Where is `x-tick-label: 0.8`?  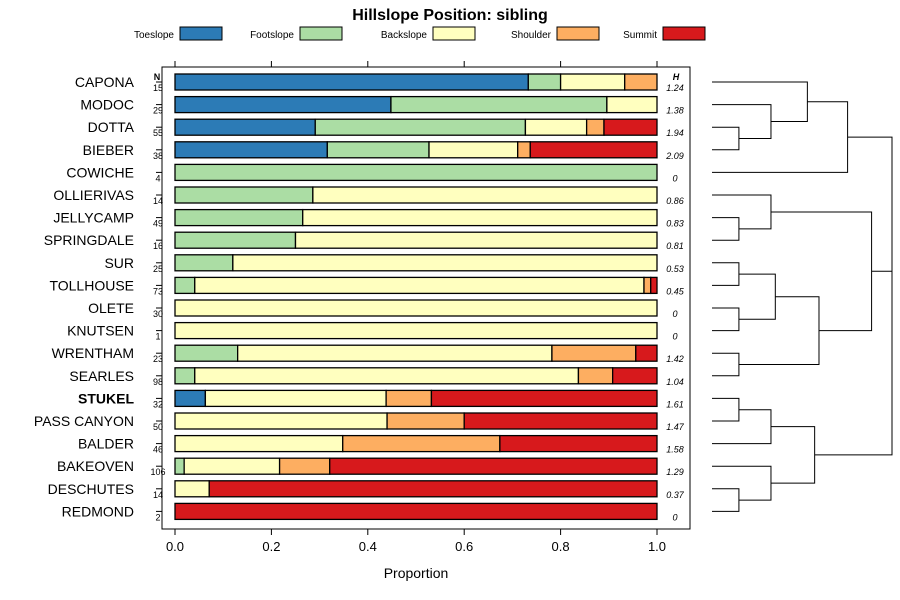
x-tick-label: 0.8 is located at coordinates (561, 546).